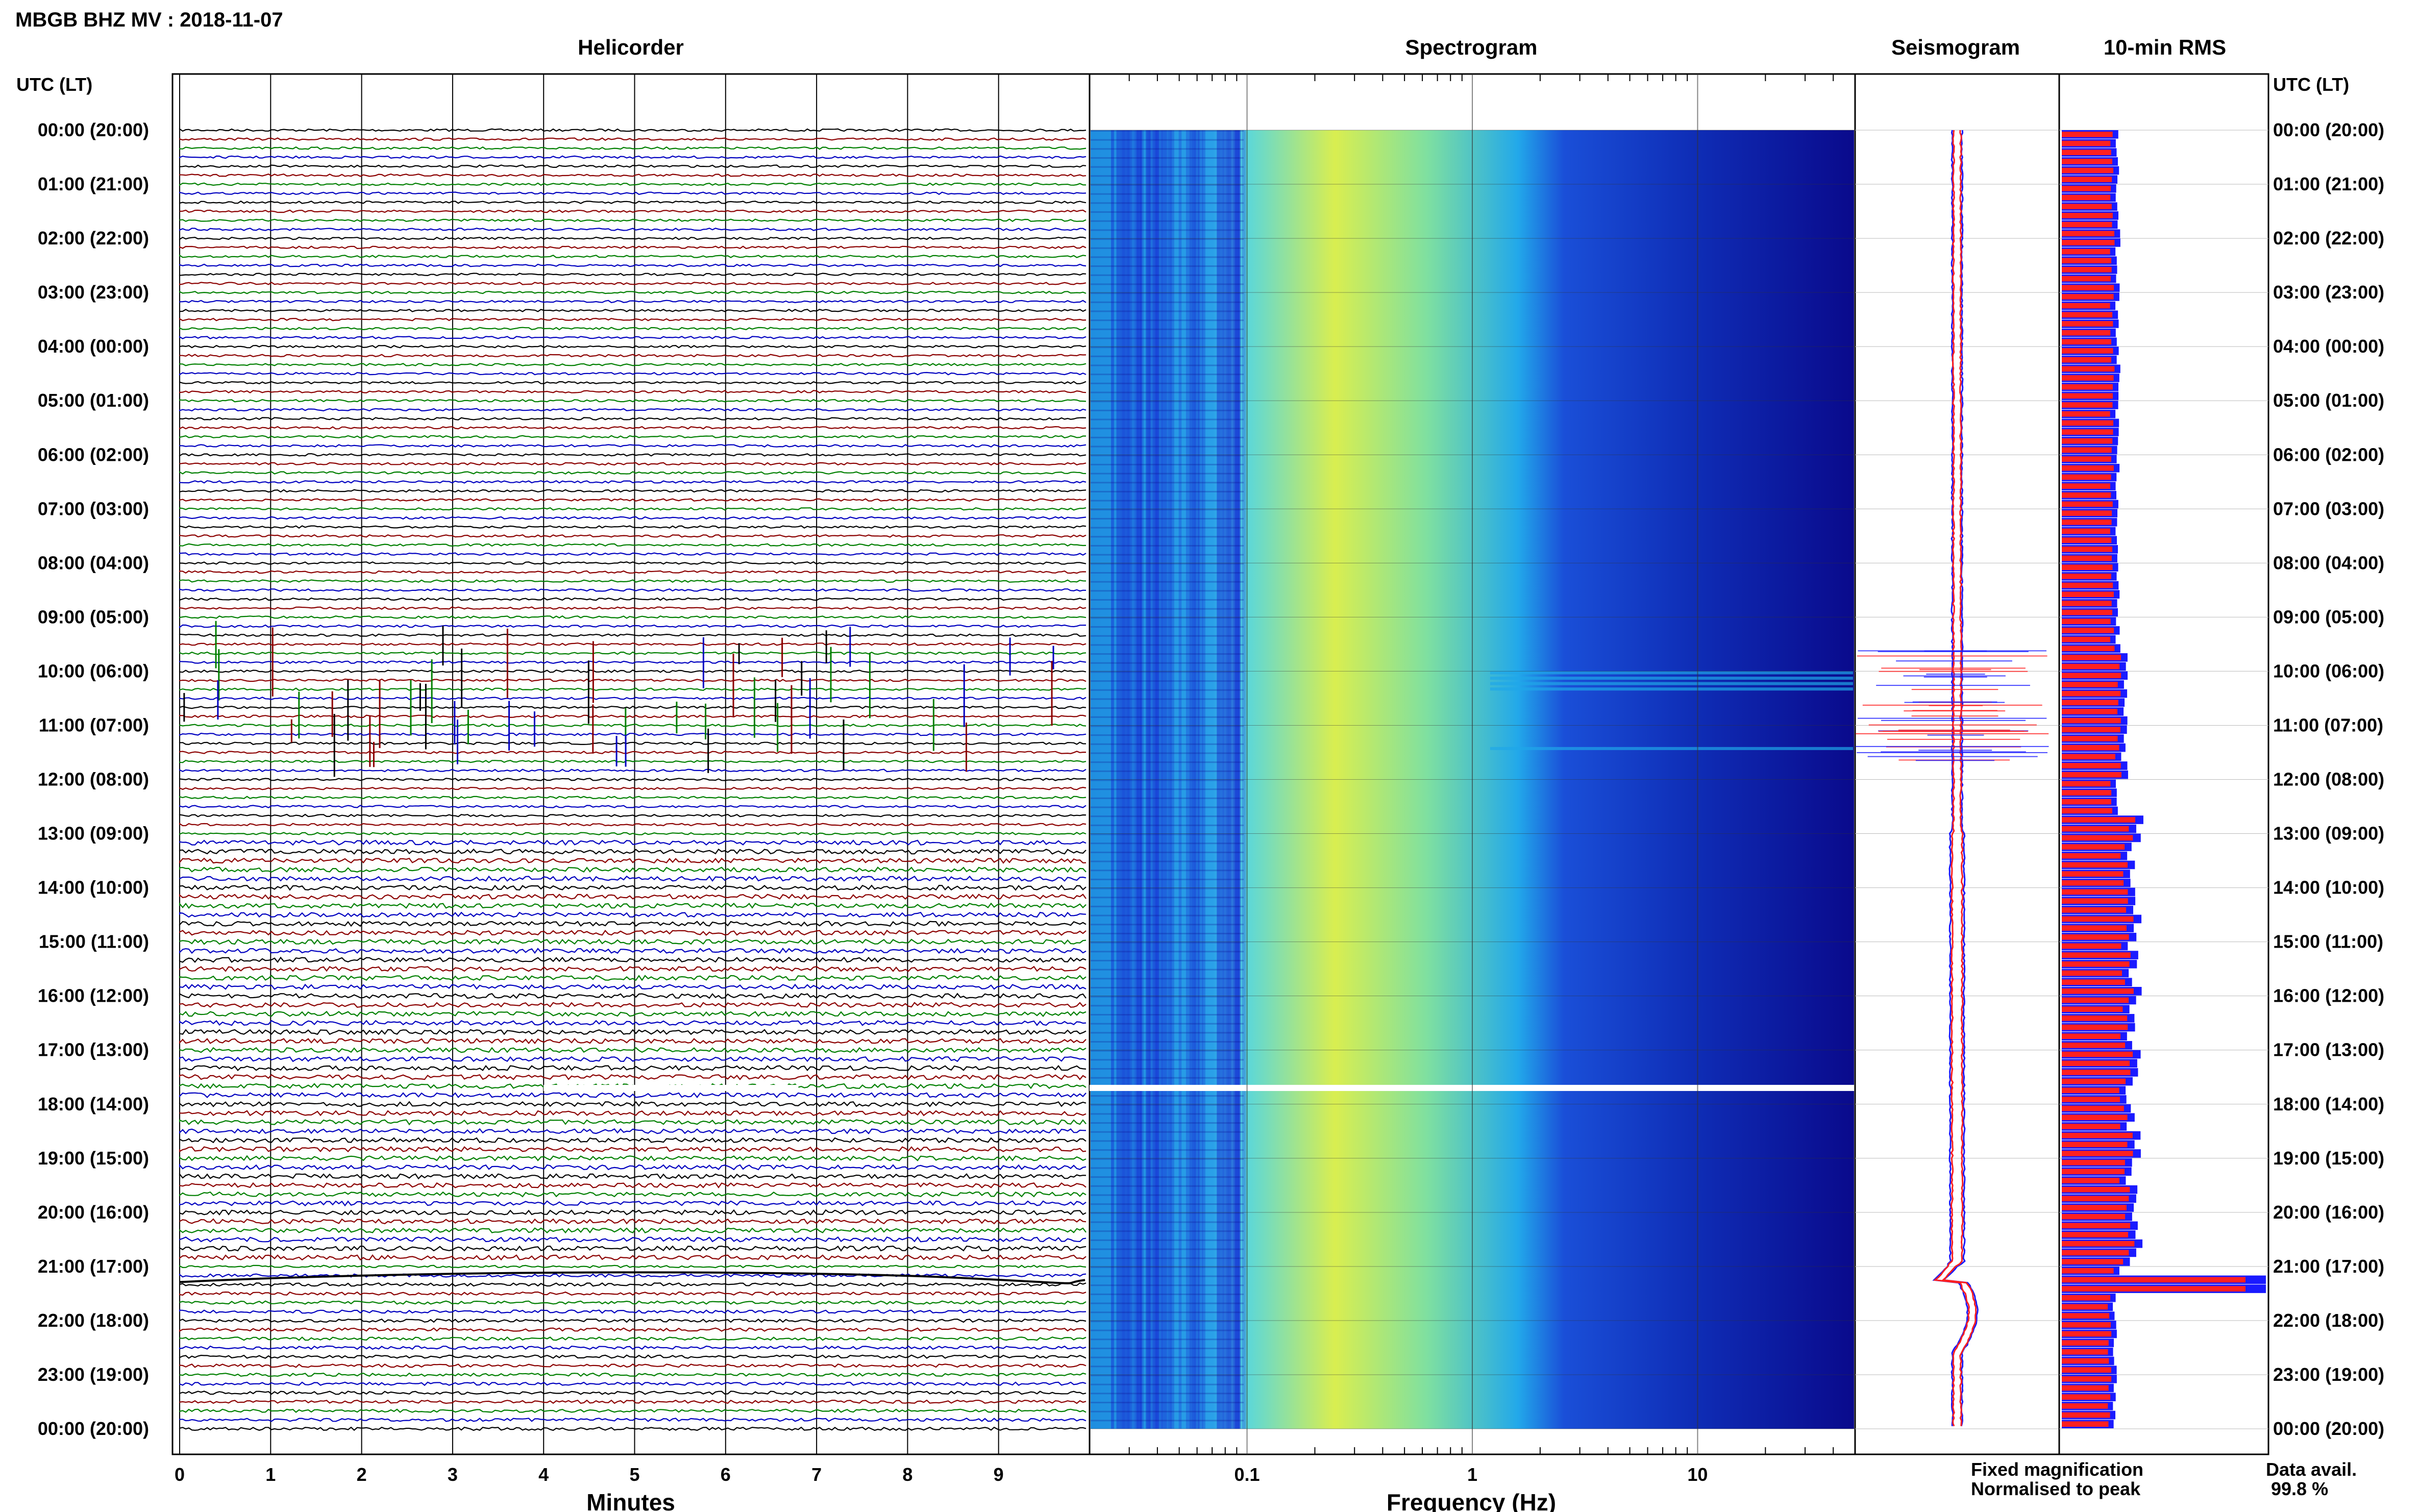 This screenshot has height=1512, width=2419. I want to click on time-label-right: 20:00 (16:00), so click(2328, 1212).